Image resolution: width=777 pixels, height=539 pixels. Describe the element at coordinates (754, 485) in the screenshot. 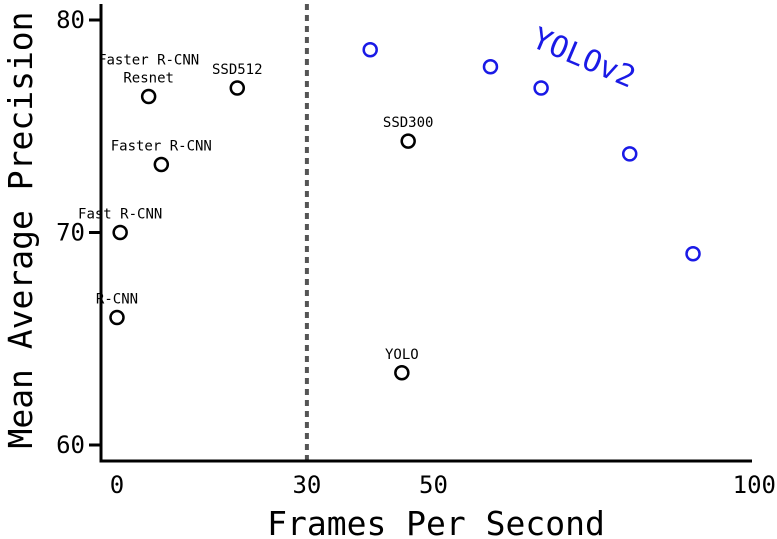

I see `x-tick-label-100: 100` at that location.